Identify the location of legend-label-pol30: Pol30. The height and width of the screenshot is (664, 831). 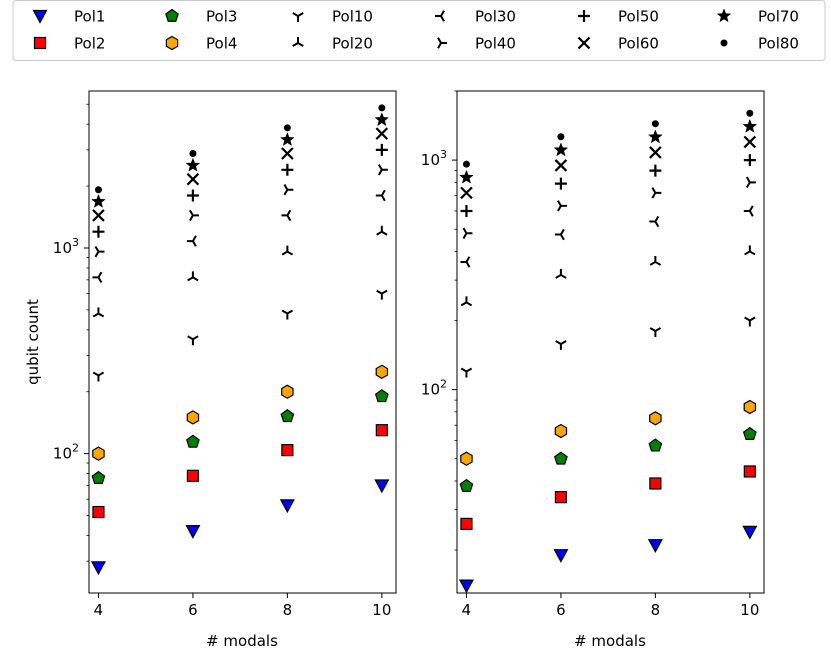
(495, 17).